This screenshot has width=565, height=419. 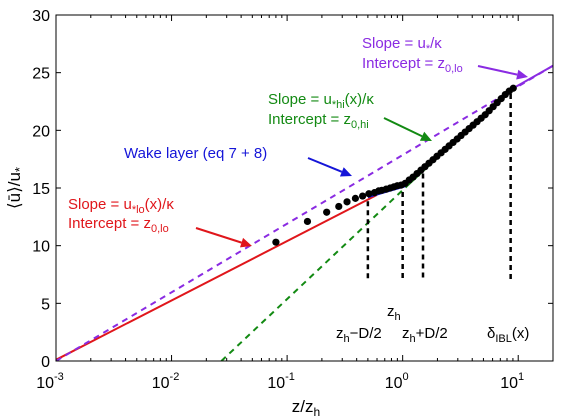 I want to click on svg-text: ⟨ū⟩/u*, so click(x=16, y=188).